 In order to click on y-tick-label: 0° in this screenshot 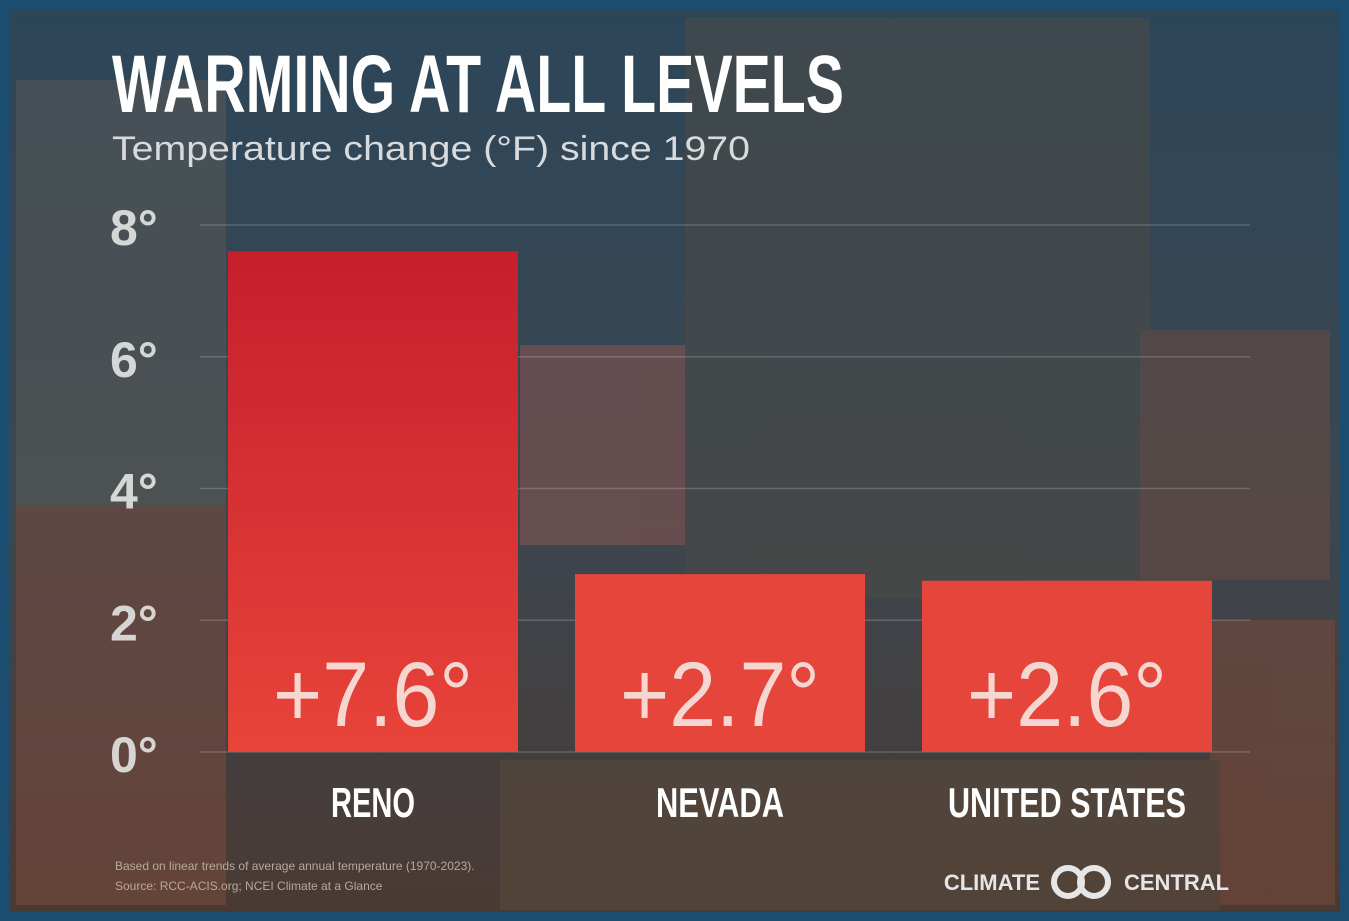, I will do `click(134, 755)`.